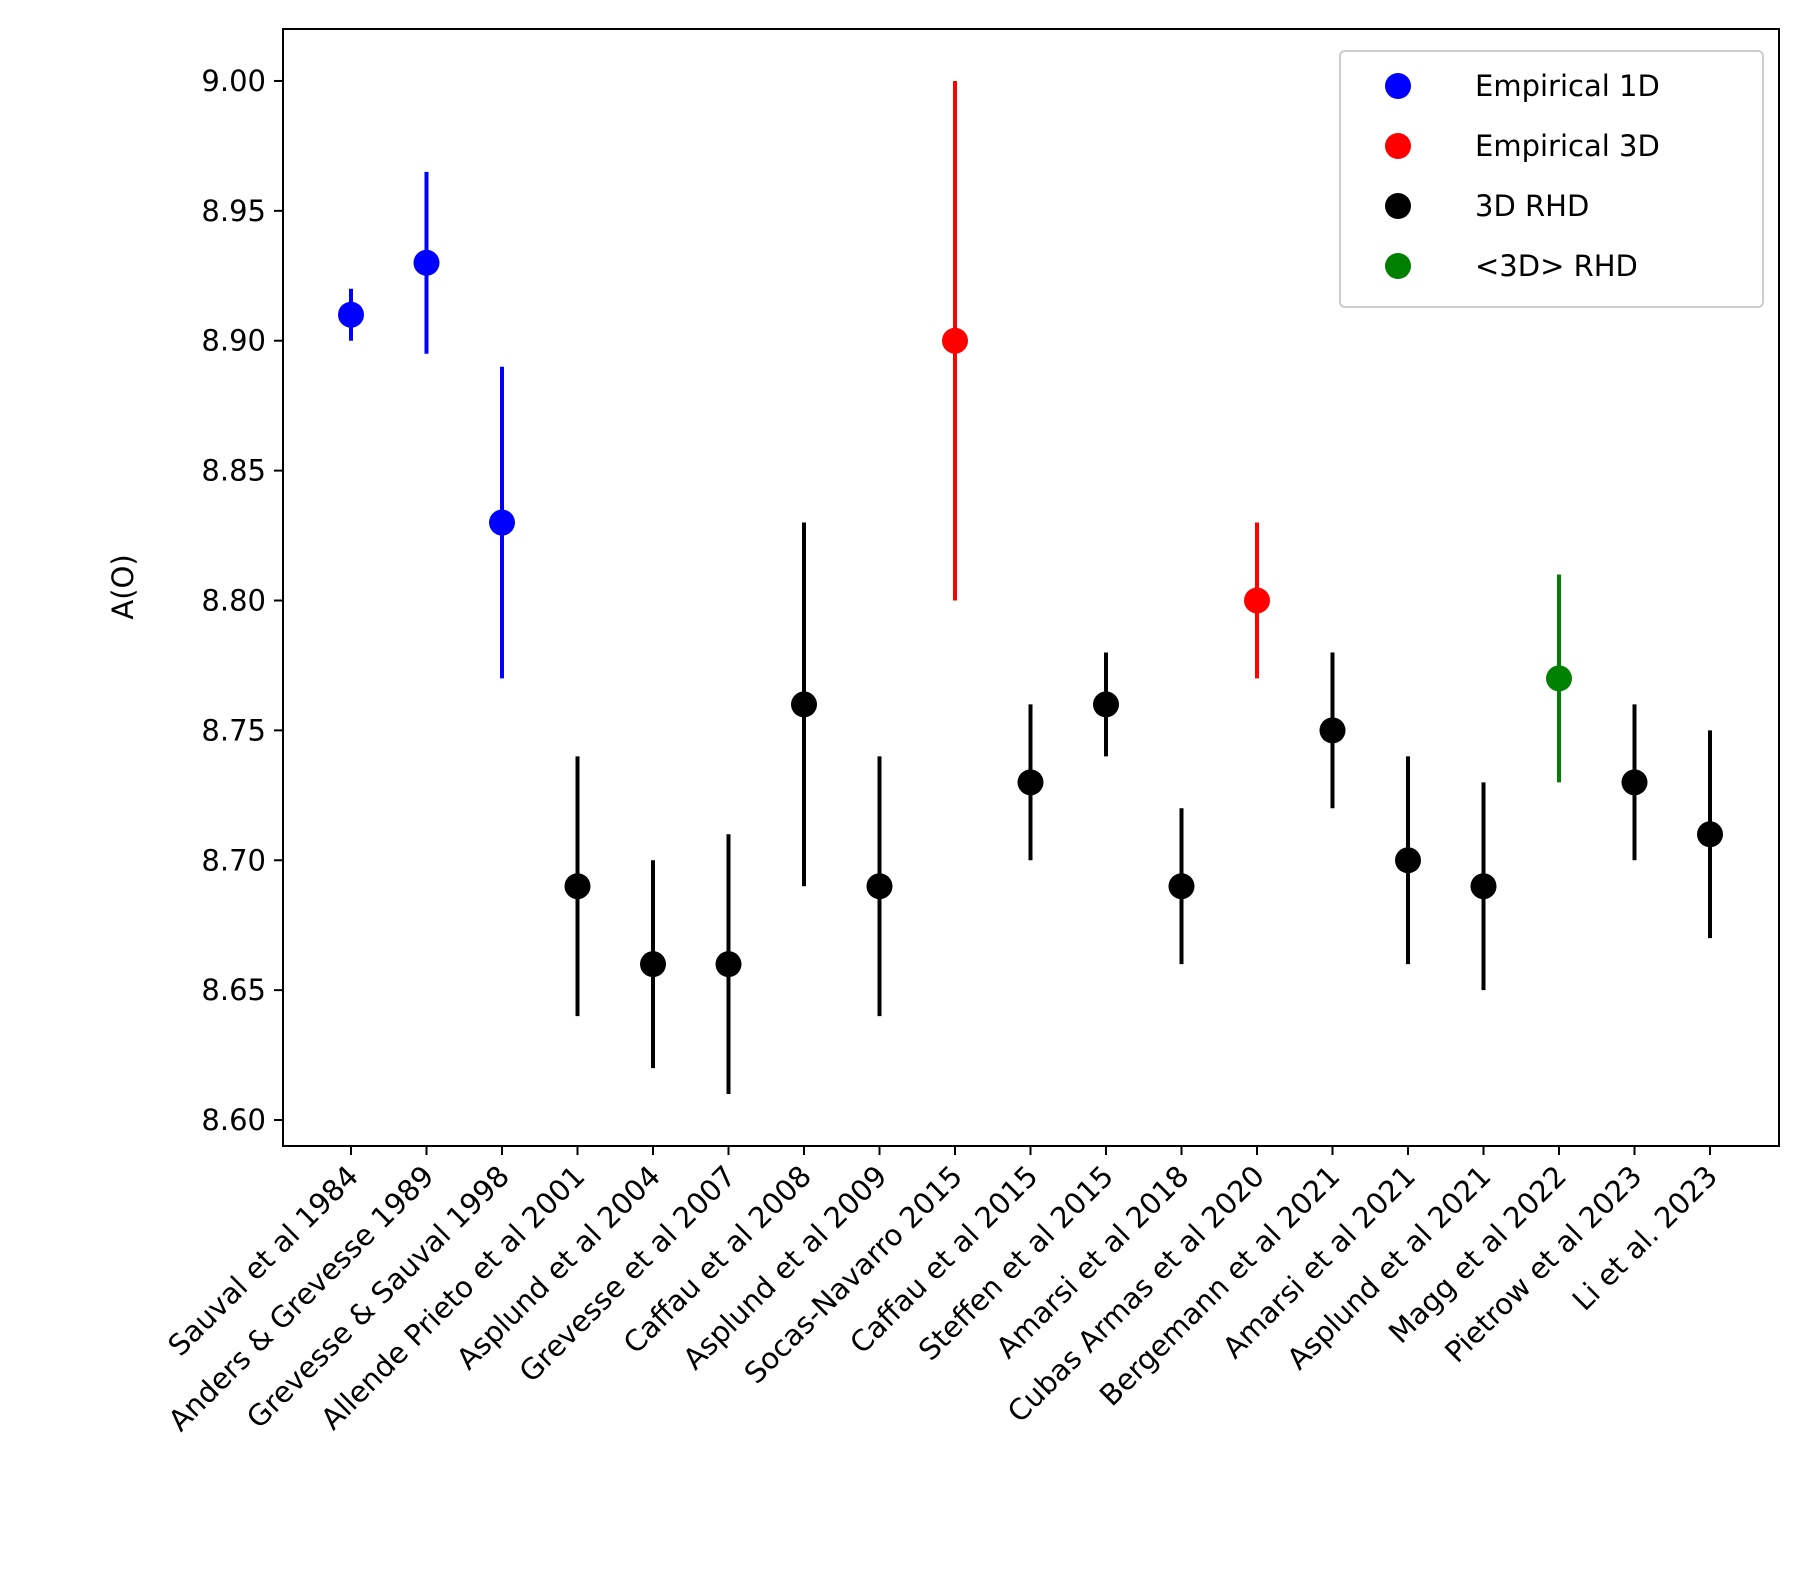  I want to click on legend-box, so click(1551, 179).